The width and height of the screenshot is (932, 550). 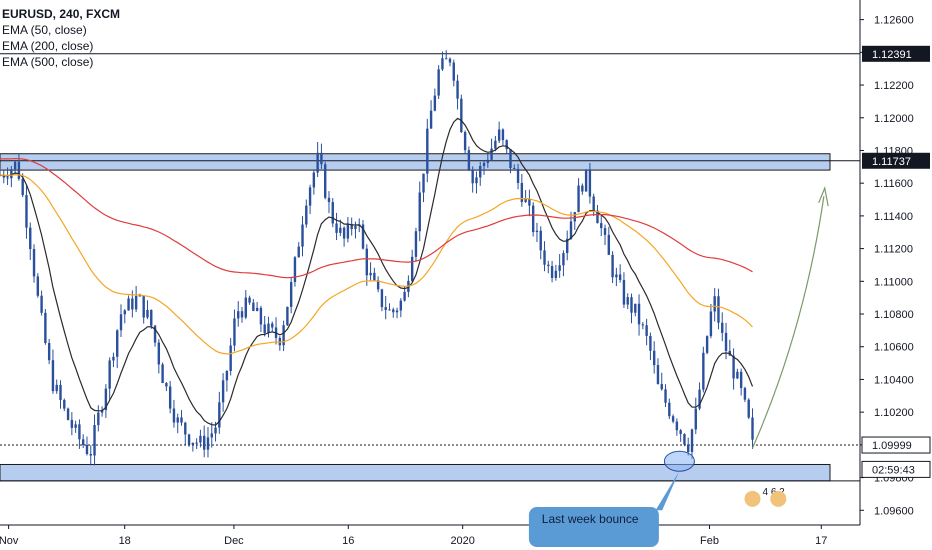 I want to click on price-tick-label: 1.12600, so click(x=894, y=21).